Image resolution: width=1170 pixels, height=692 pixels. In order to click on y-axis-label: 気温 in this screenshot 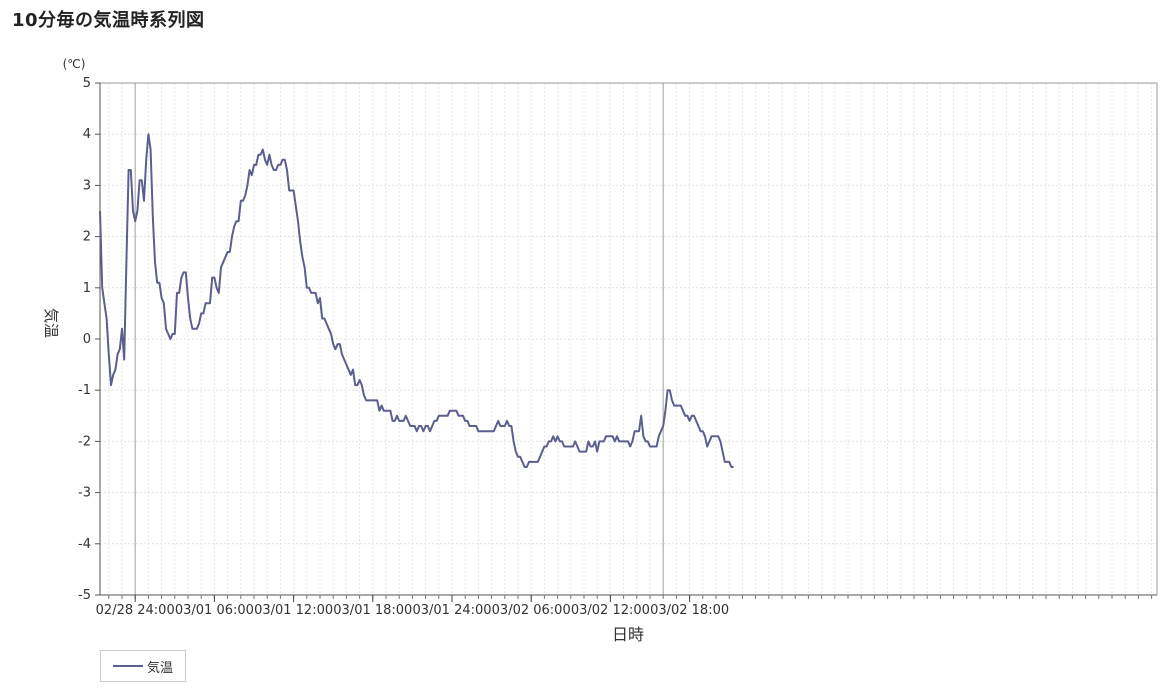, I will do `click(51, 323)`.